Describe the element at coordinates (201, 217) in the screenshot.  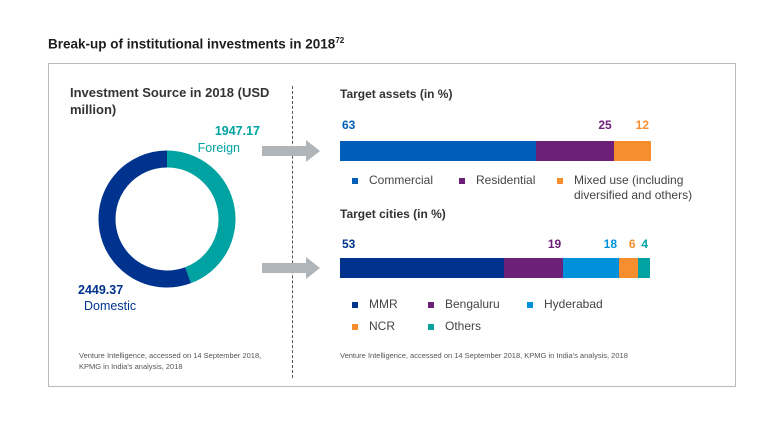
I see `donut-slice-foreign` at that location.